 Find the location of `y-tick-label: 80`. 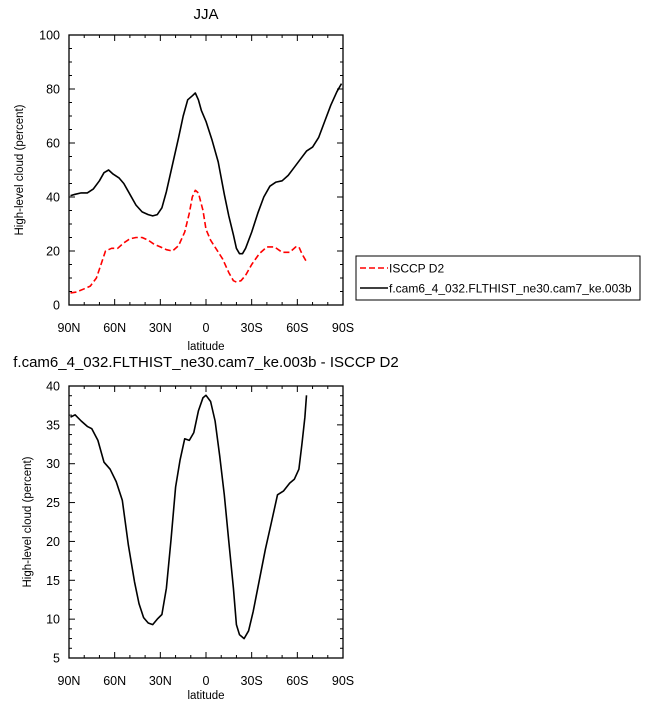

y-tick-label: 80 is located at coordinates (53, 90).